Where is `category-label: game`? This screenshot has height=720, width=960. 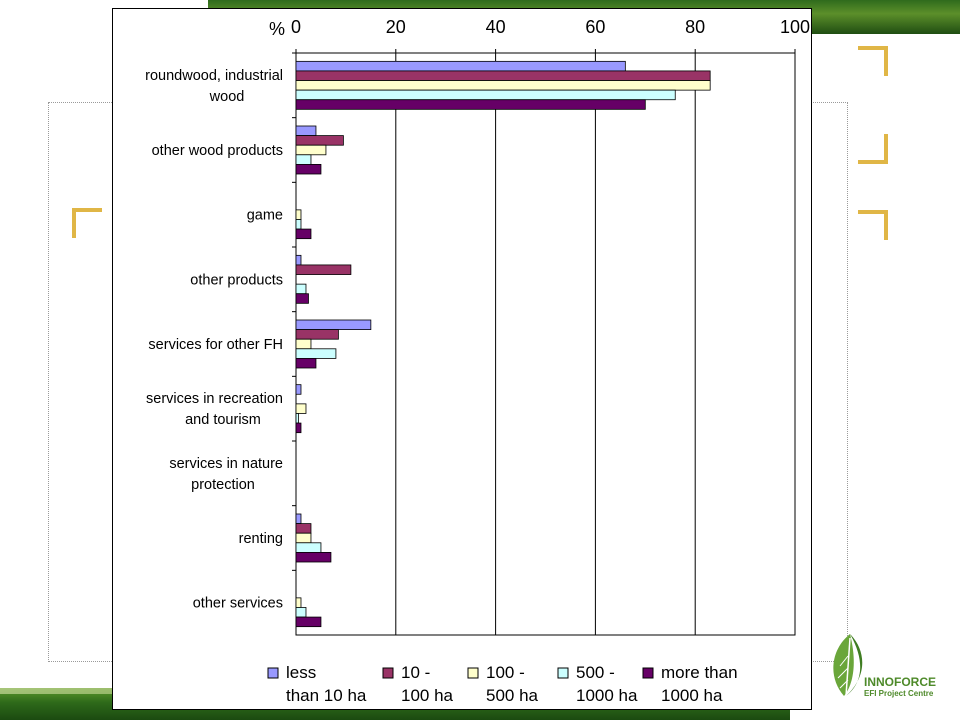
category-label: game is located at coordinates (265, 216).